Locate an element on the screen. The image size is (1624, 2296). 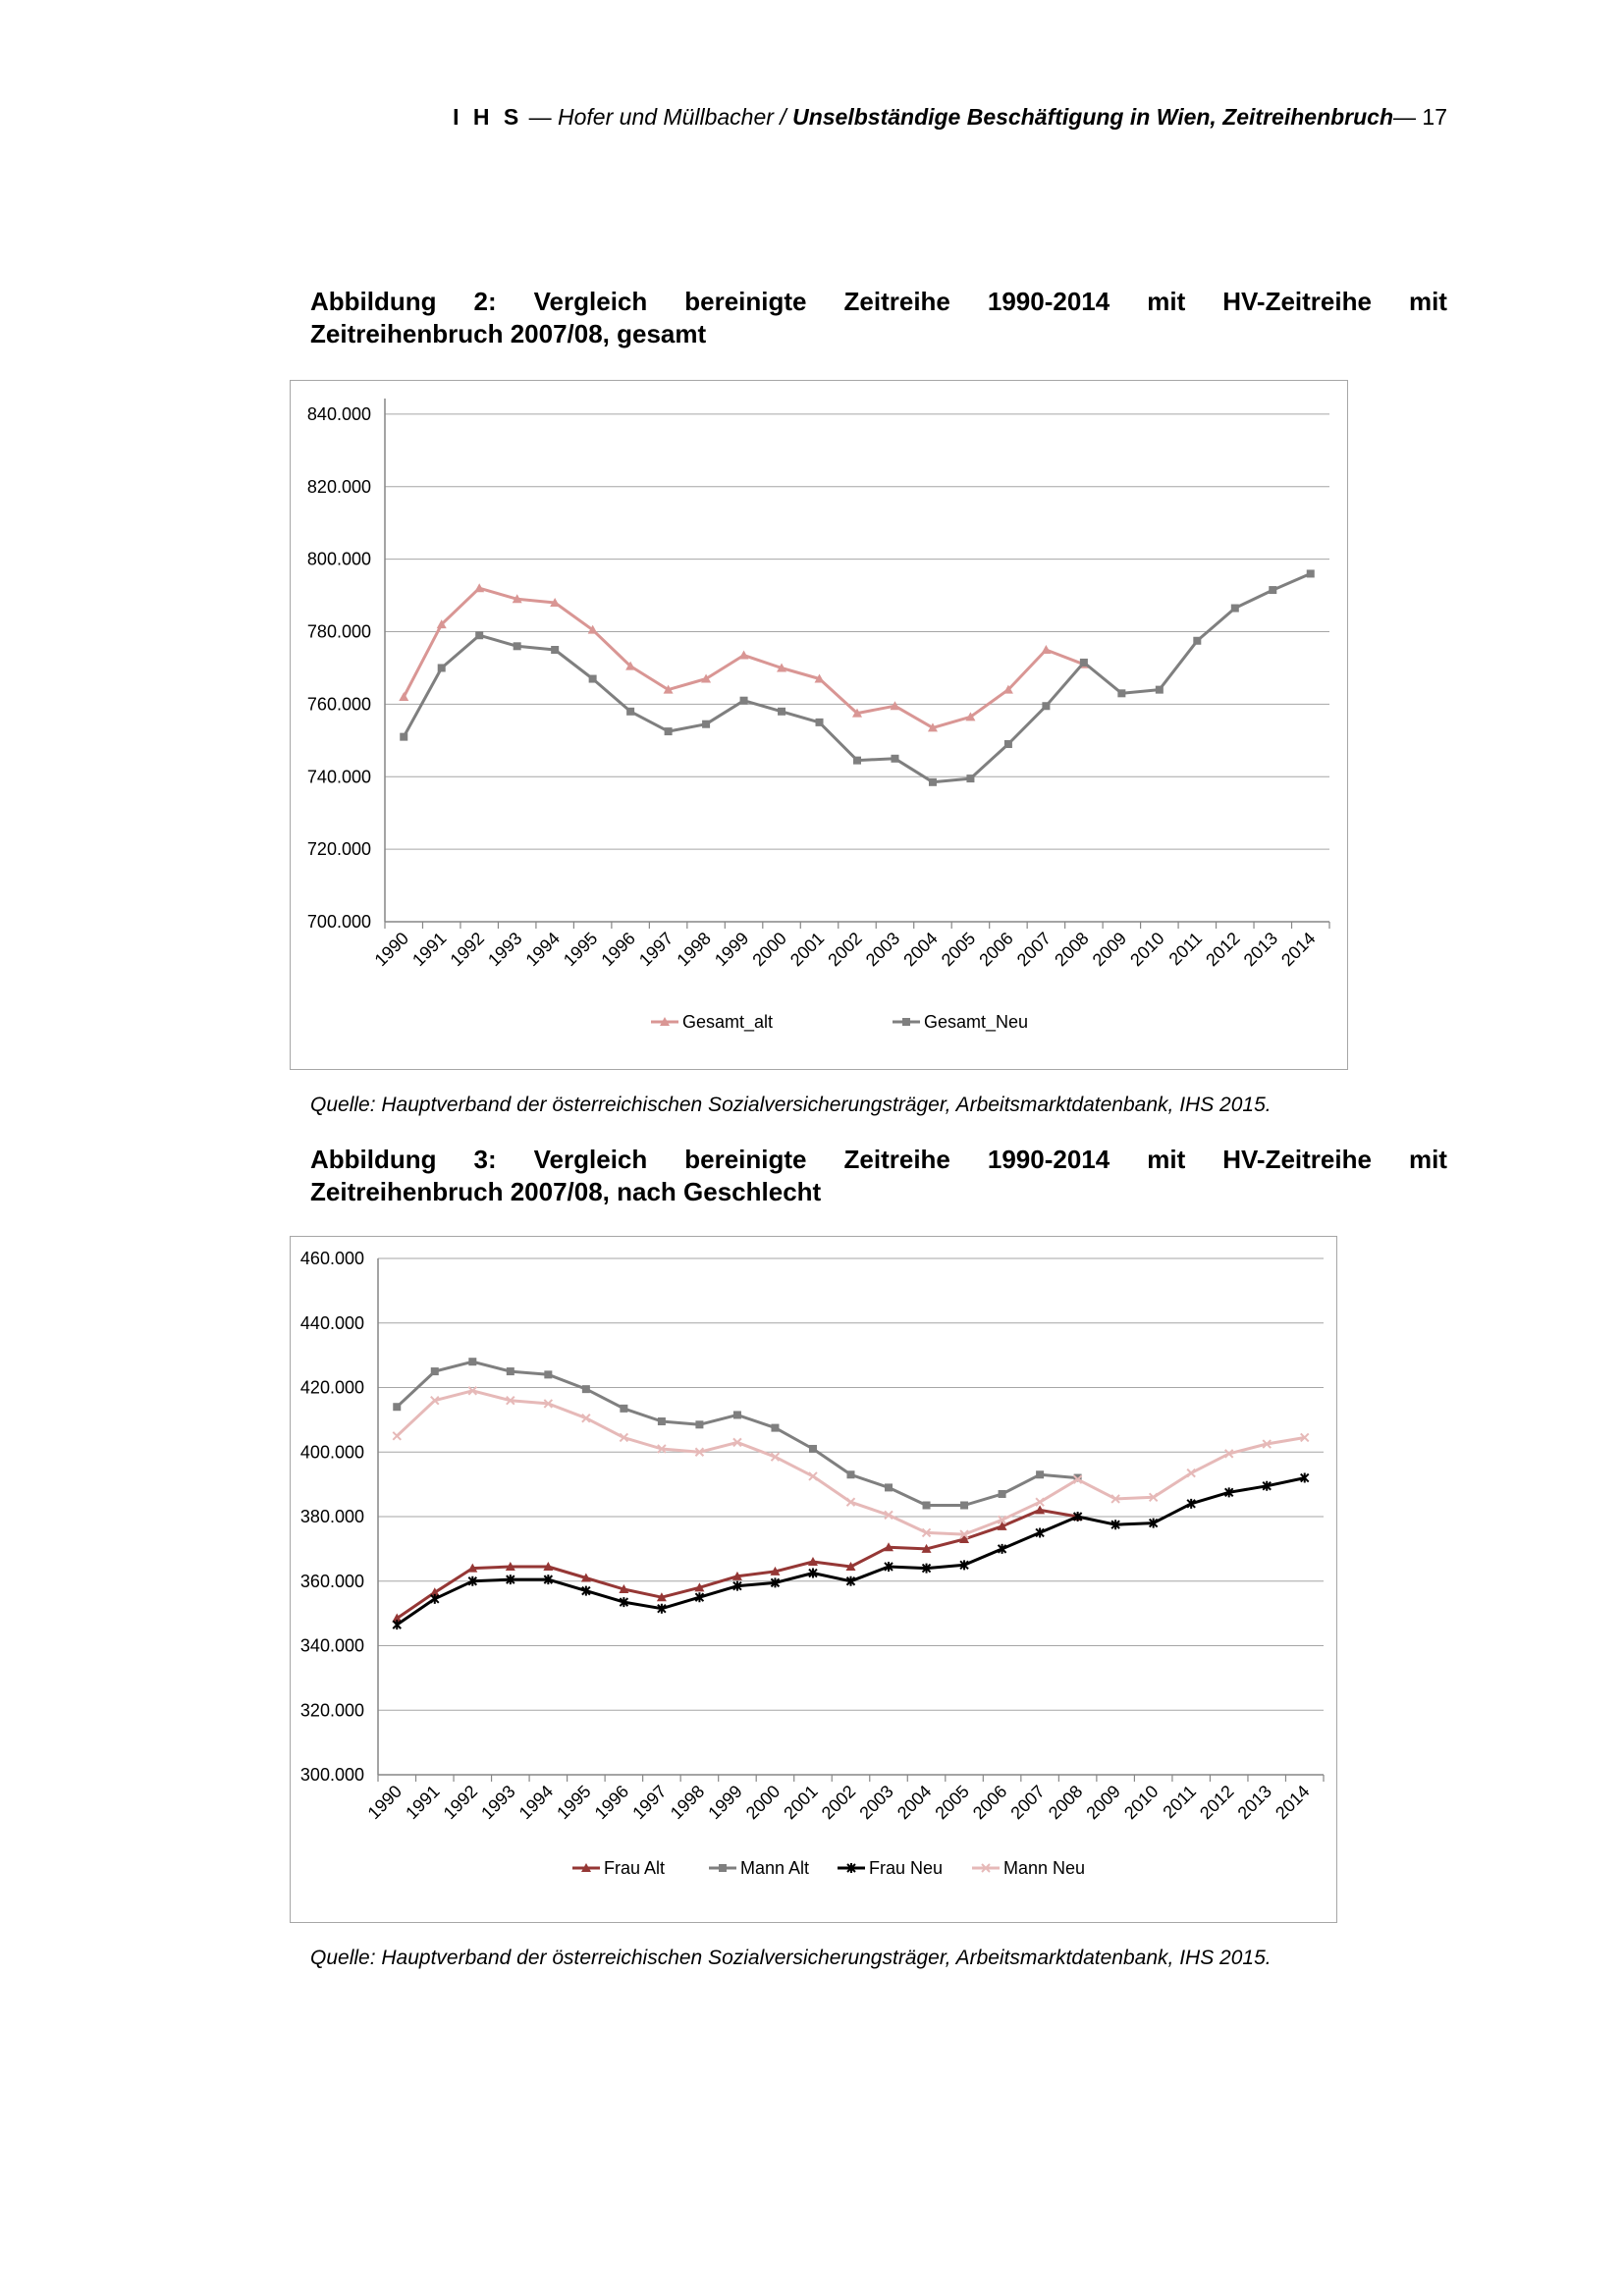
y-tick-label: 460.000 is located at coordinates (332, 1258).